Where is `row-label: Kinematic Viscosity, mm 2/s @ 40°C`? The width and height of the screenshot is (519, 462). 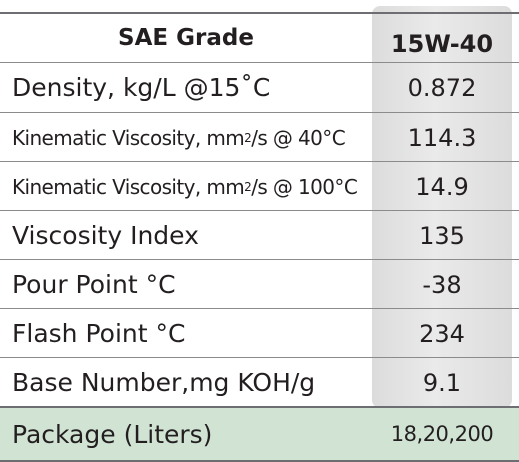
row-label: Kinematic Viscosity, mm 2/s @ 40°C is located at coordinates (179, 137).